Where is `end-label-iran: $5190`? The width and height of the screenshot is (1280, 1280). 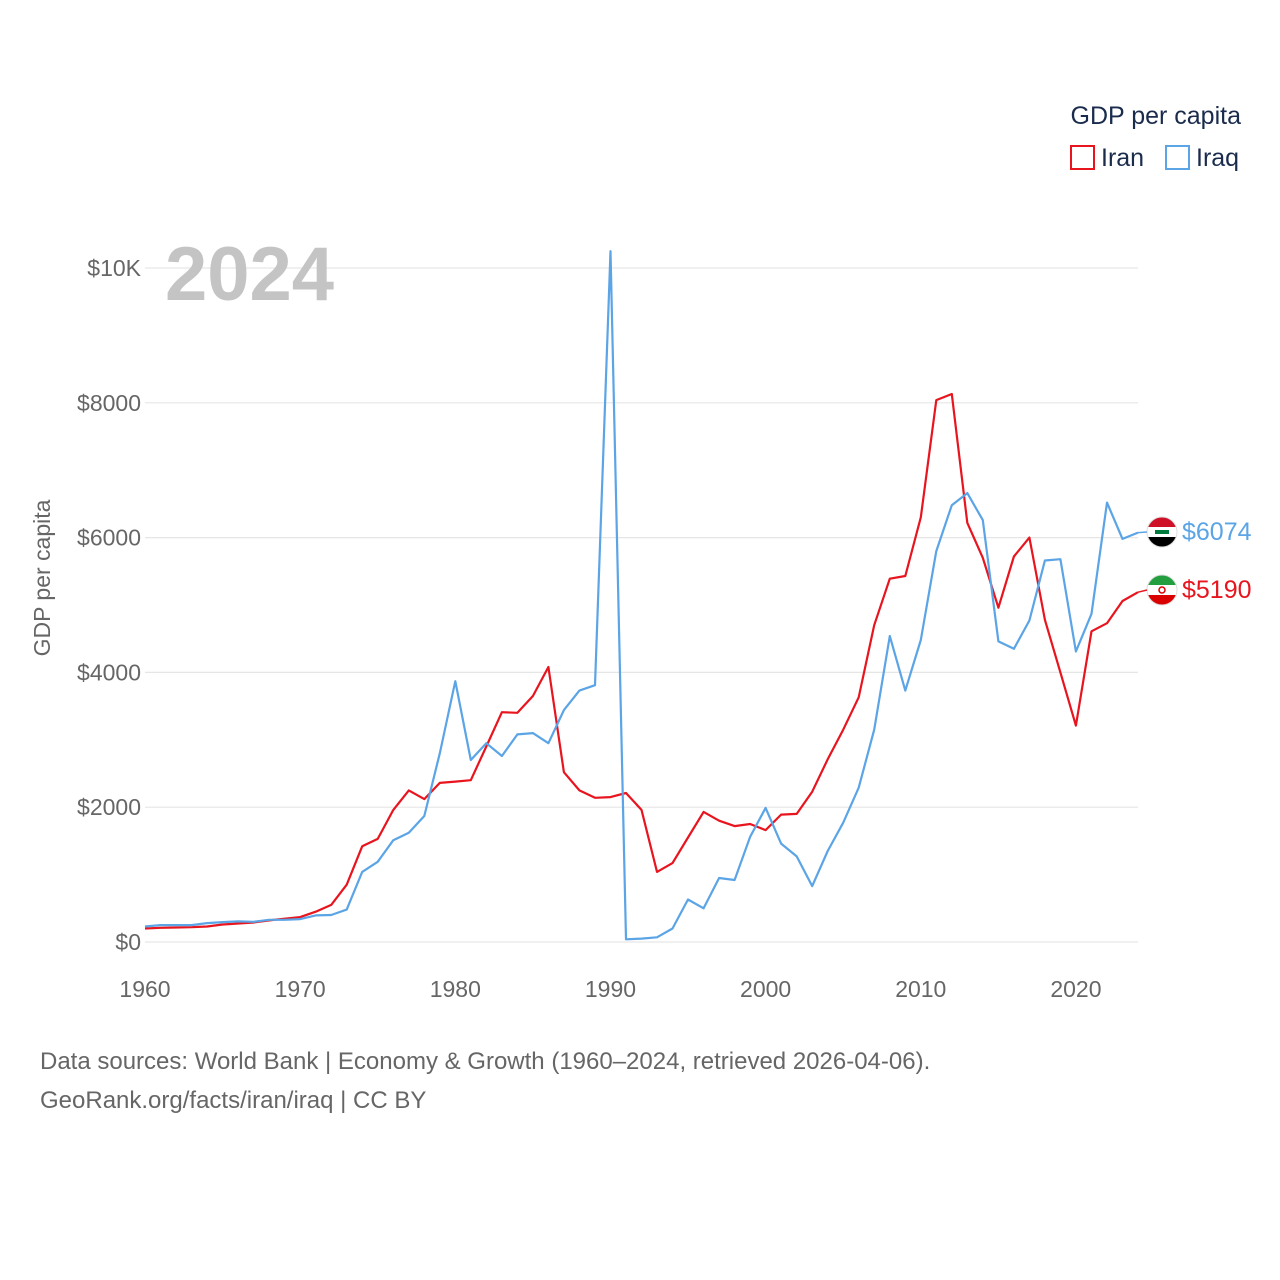
end-label-iran: $5190 is located at coordinates (1217, 590).